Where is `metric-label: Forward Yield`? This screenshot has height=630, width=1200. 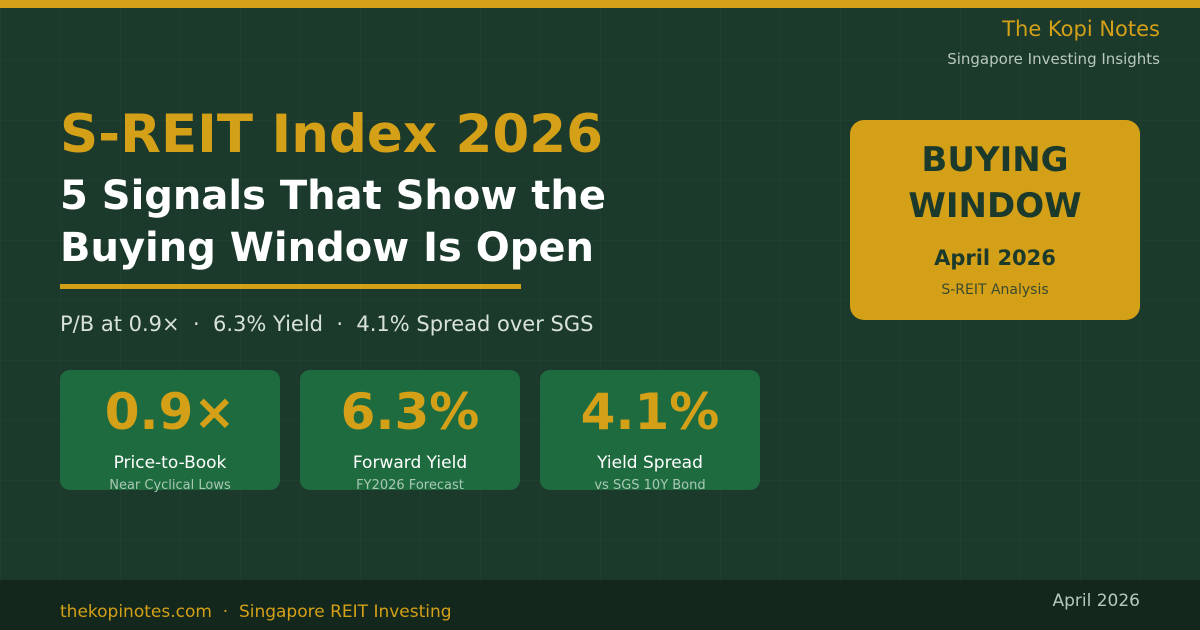 metric-label: Forward Yield is located at coordinates (410, 463).